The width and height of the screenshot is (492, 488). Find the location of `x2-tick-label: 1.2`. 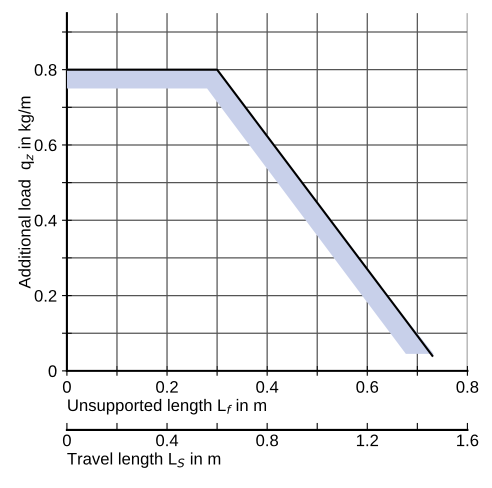

x2-tick-label: 1.2 is located at coordinates (367, 440).